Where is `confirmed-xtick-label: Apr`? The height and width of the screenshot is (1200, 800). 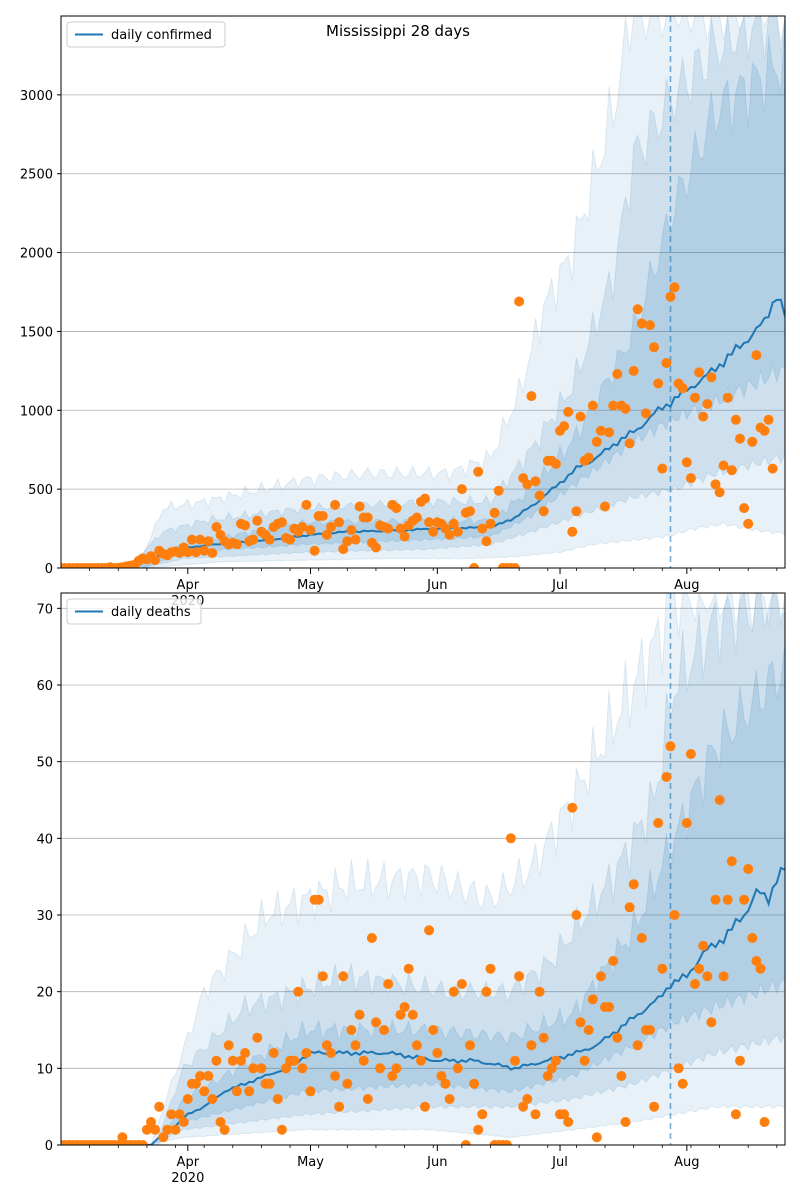
confirmed-xtick-label: Apr is located at coordinates (188, 585).